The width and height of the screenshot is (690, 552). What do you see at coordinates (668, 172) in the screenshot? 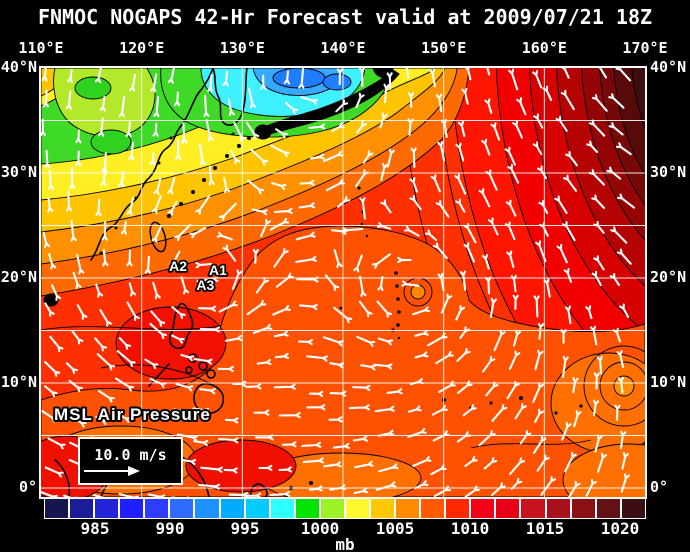
I see `latitude-label-right: 30°N` at bounding box center [668, 172].